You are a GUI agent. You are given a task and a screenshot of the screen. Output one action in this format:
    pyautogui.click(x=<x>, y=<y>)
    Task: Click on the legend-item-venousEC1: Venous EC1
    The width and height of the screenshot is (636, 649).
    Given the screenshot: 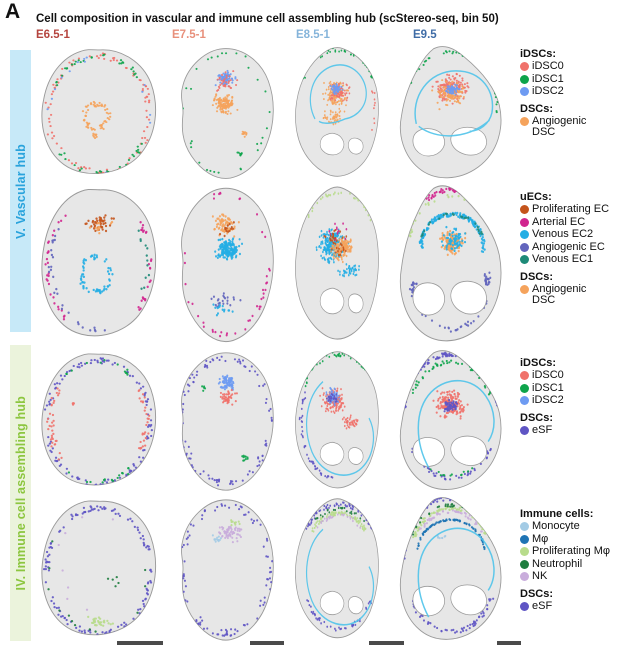 What is the action you would take?
    pyautogui.click(x=577, y=260)
    